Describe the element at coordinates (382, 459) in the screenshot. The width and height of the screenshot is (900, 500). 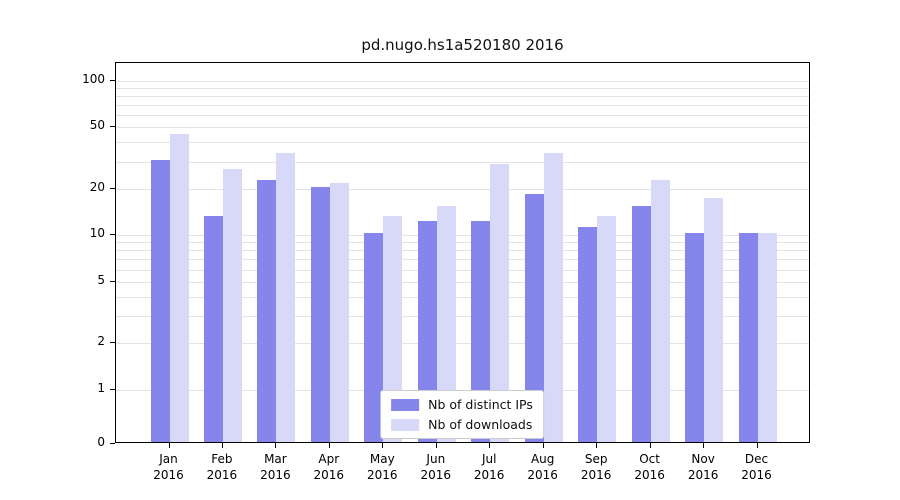
I see `month-label: May` at that location.